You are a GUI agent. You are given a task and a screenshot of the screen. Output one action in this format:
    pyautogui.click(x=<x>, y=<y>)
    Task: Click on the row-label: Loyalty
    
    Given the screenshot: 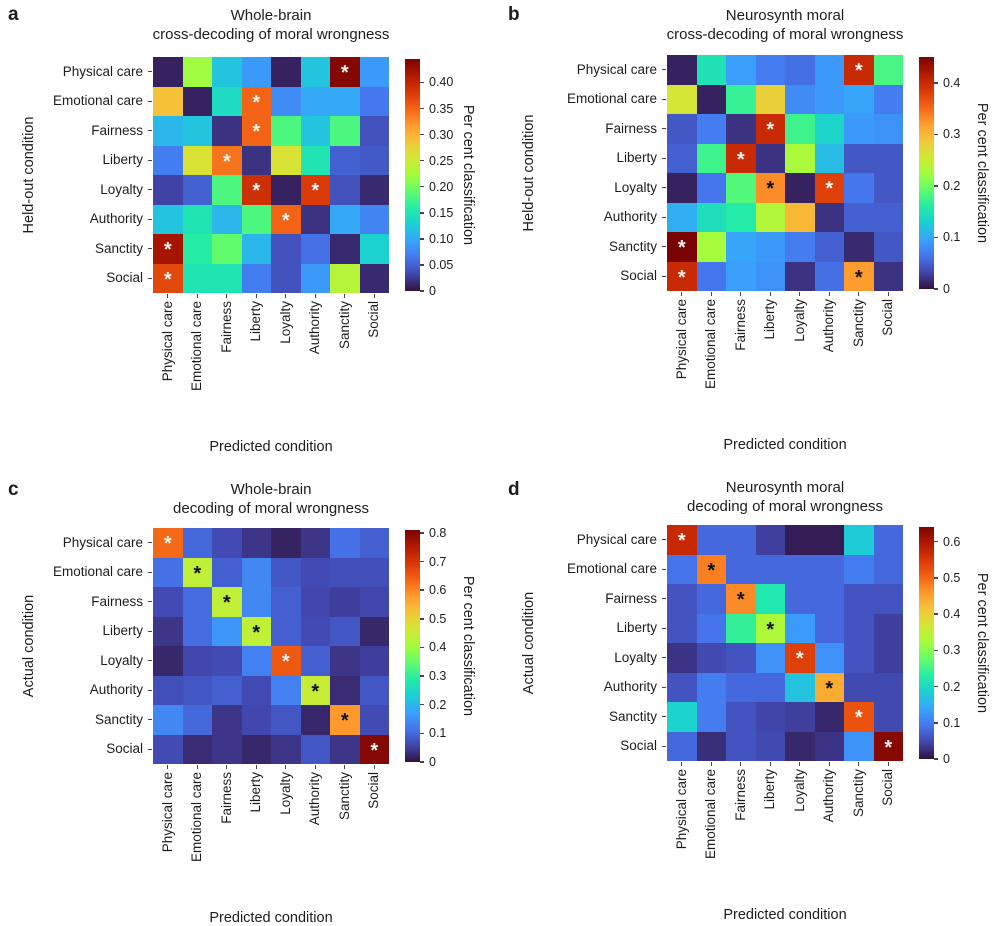 What is the action you would take?
    pyautogui.click(x=121, y=189)
    